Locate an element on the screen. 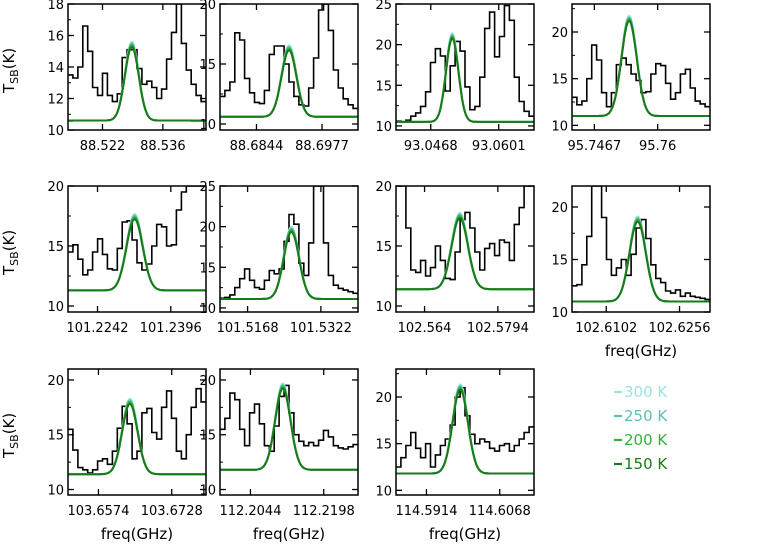 The width and height of the screenshot is (763, 554). legend-label: 300 K is located at coordinates (646, 392).